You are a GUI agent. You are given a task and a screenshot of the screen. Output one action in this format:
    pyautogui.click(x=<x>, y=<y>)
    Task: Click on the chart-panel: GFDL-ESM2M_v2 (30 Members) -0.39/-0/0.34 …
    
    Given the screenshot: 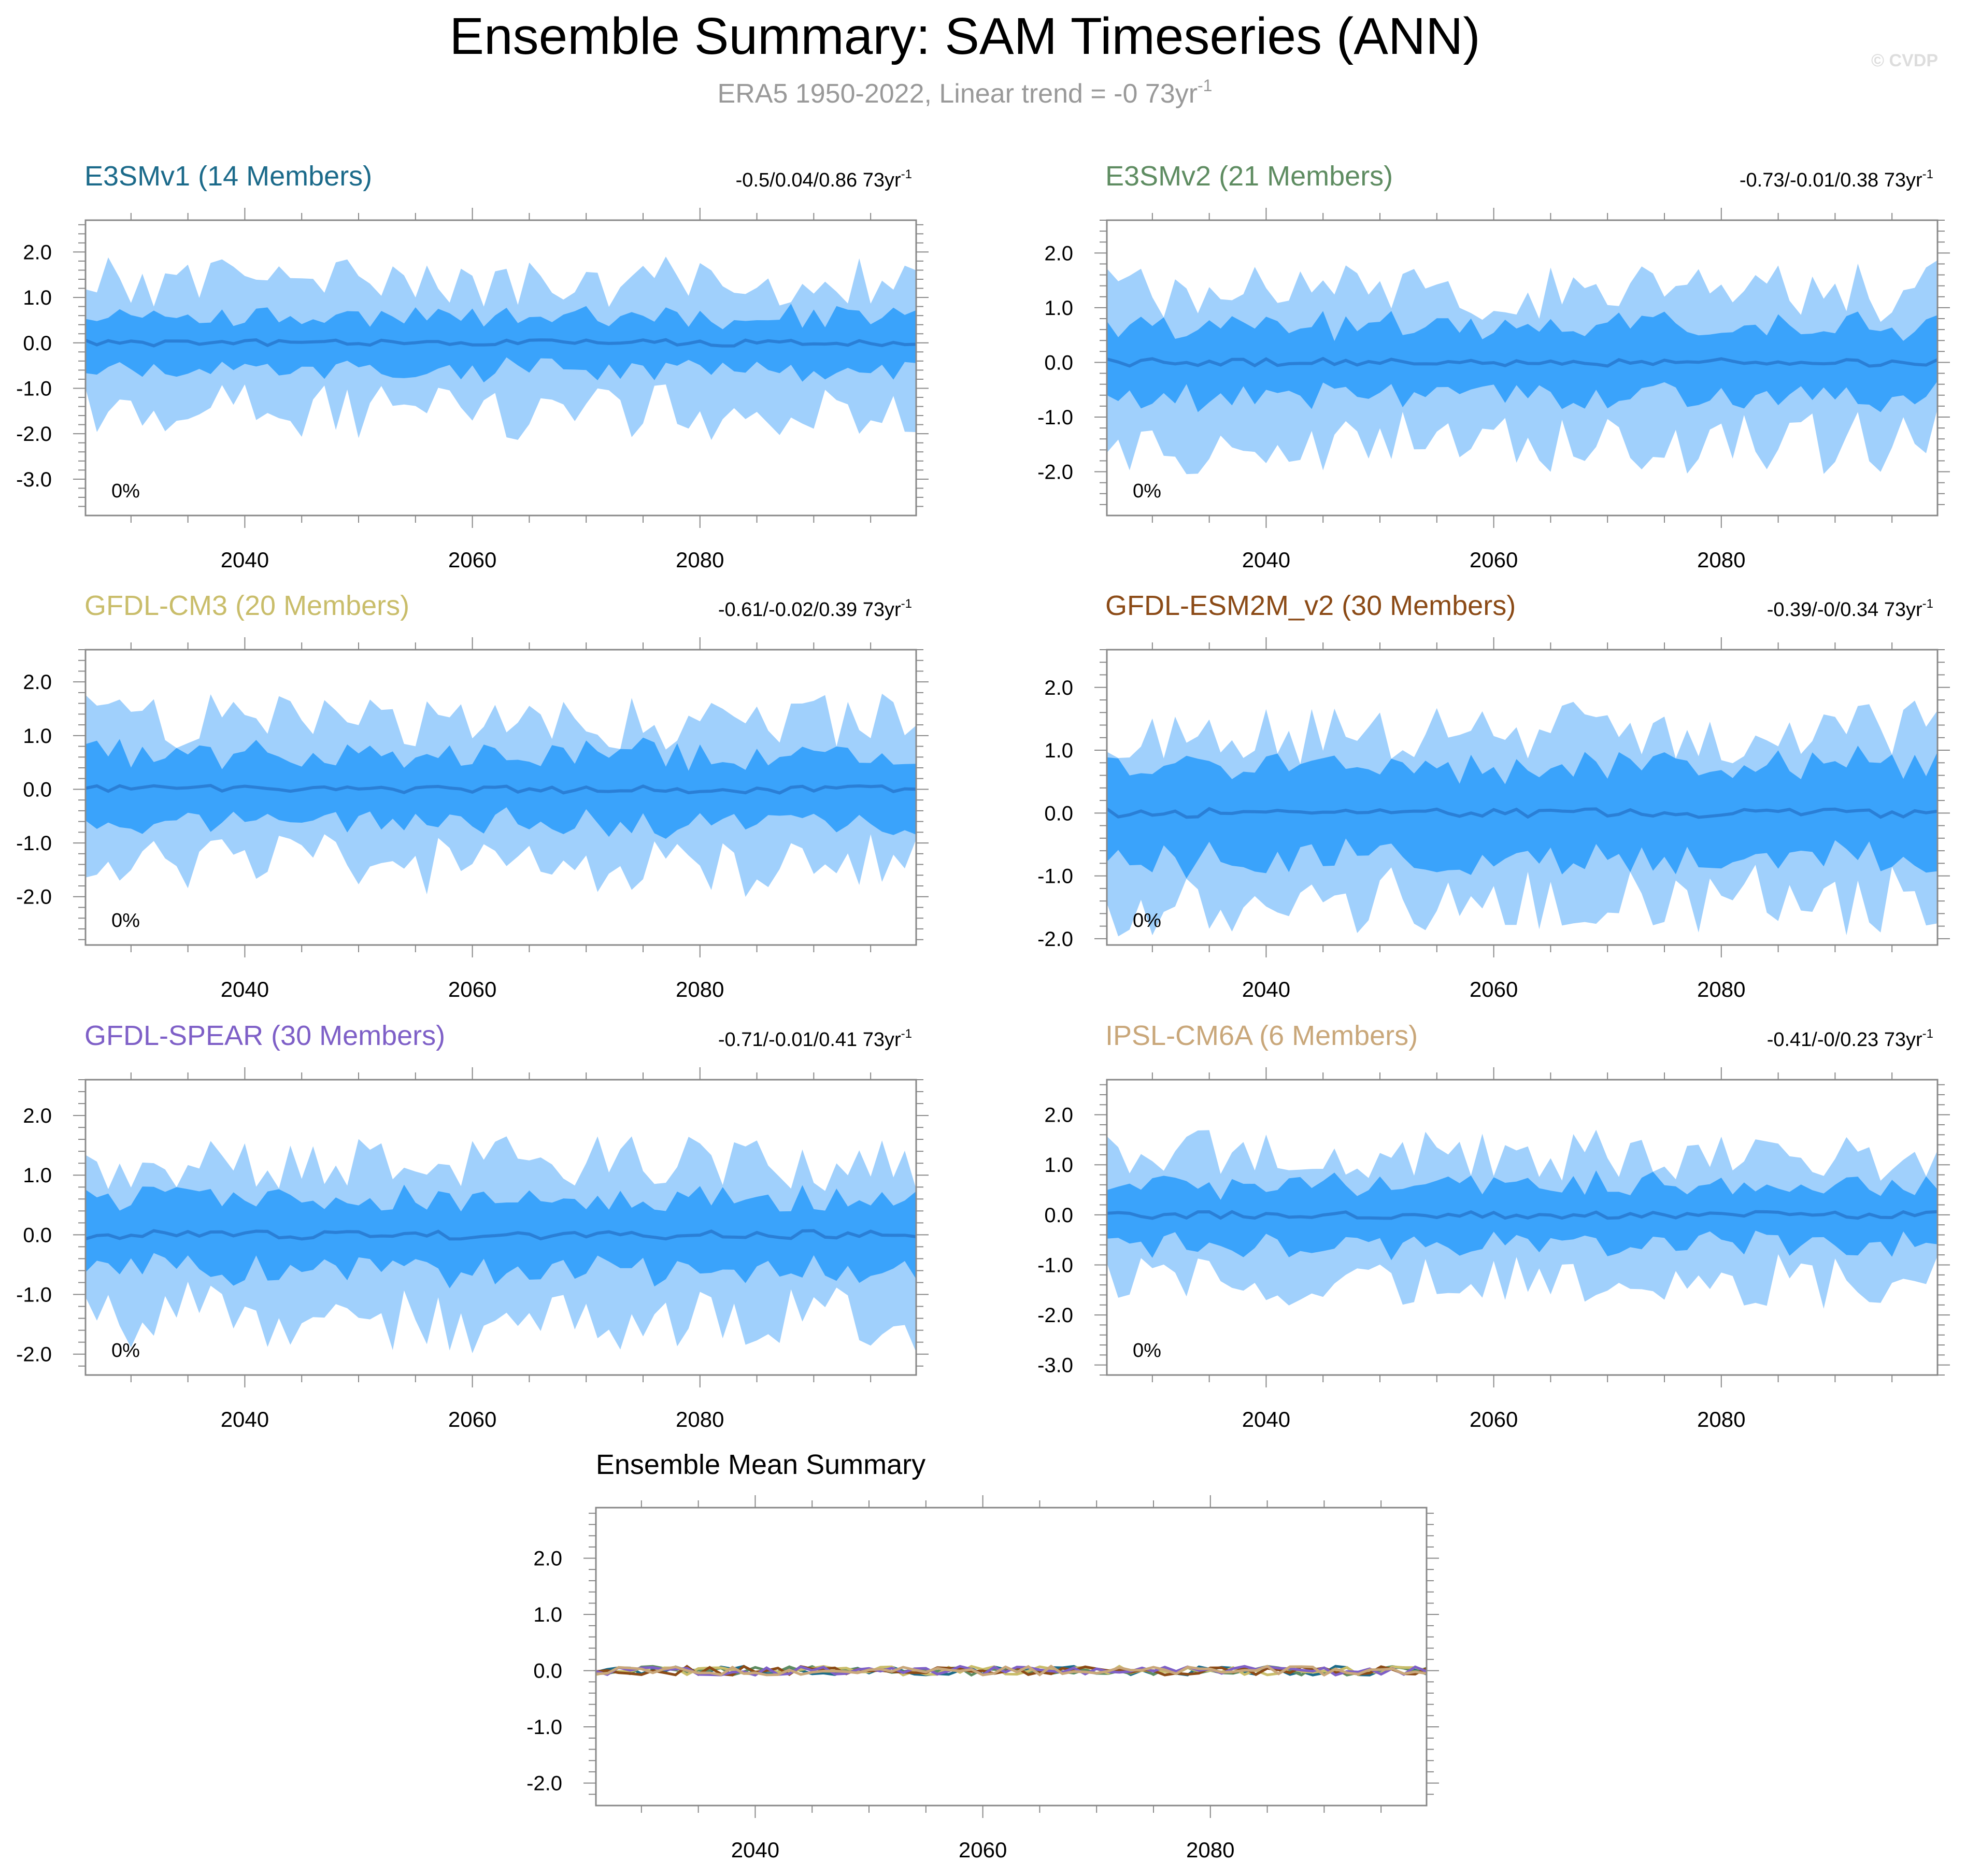 What is the action you would take?
    pyautogui.click(x=1494, y=795)
    